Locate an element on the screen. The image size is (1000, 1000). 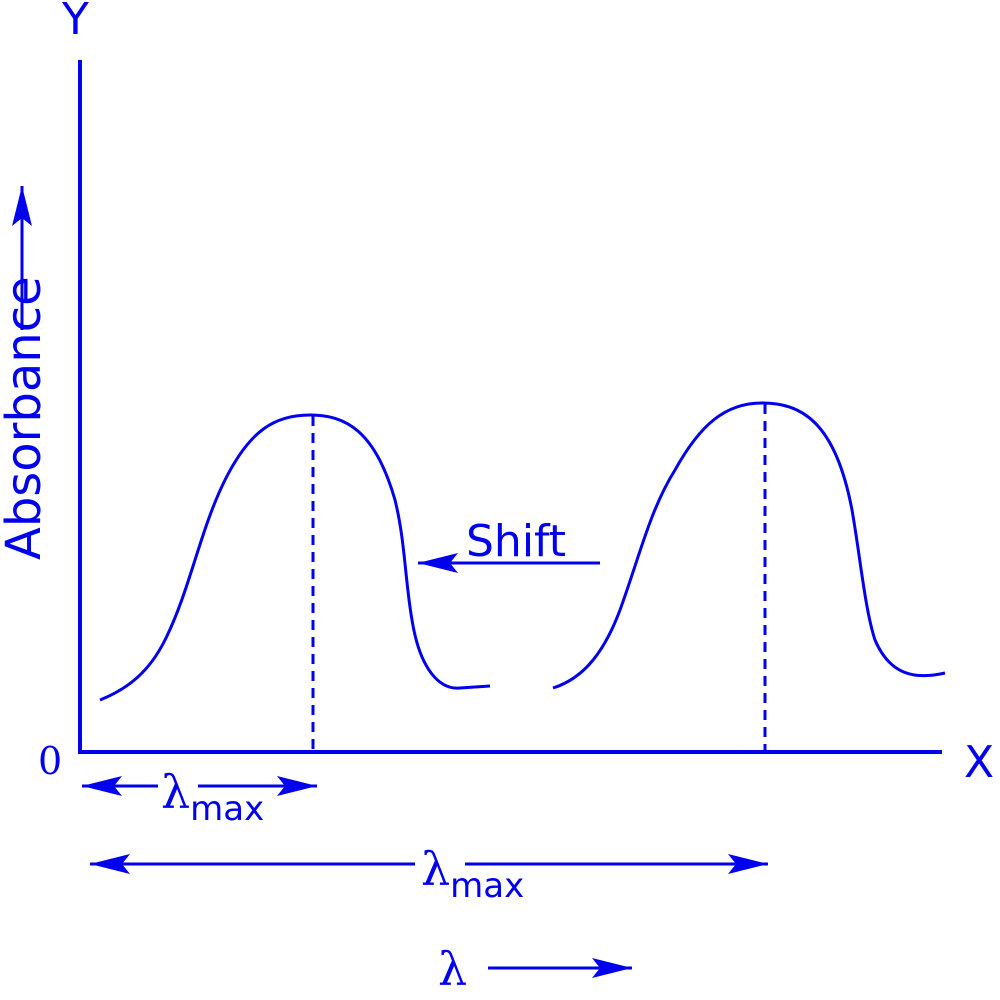
lambda-max-short-label: λmax is located at coordinates (212, 797).